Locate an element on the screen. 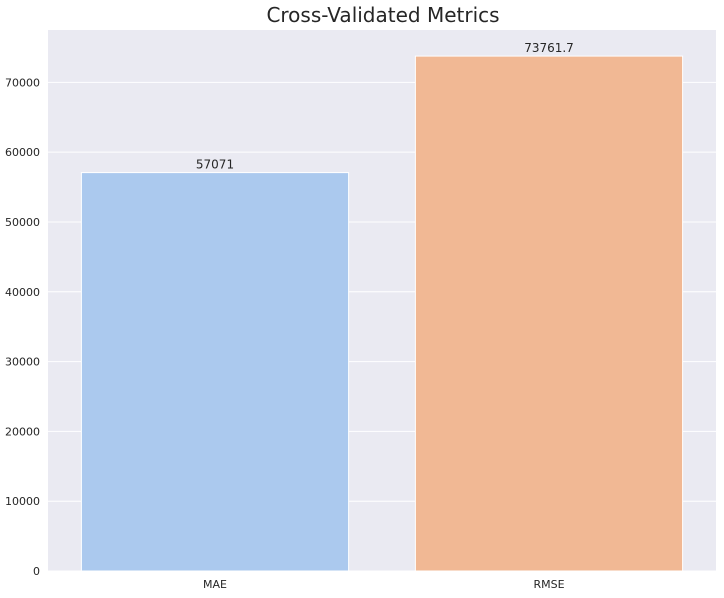 This screenshot has height=598, width=724. y-tick-label: 30000 is located at coordinates (22, 362).